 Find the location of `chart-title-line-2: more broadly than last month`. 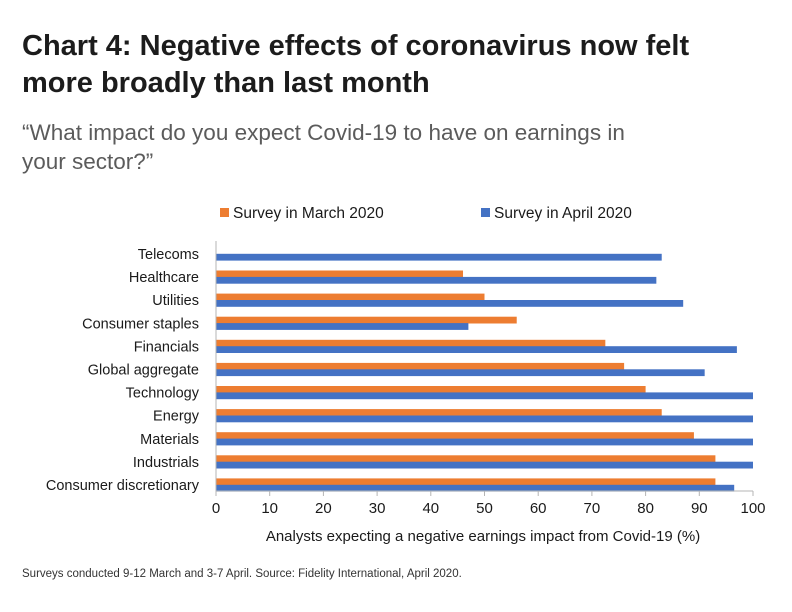

chart-title-line-2: more broadly than last month is located at coordinates (226, 83).